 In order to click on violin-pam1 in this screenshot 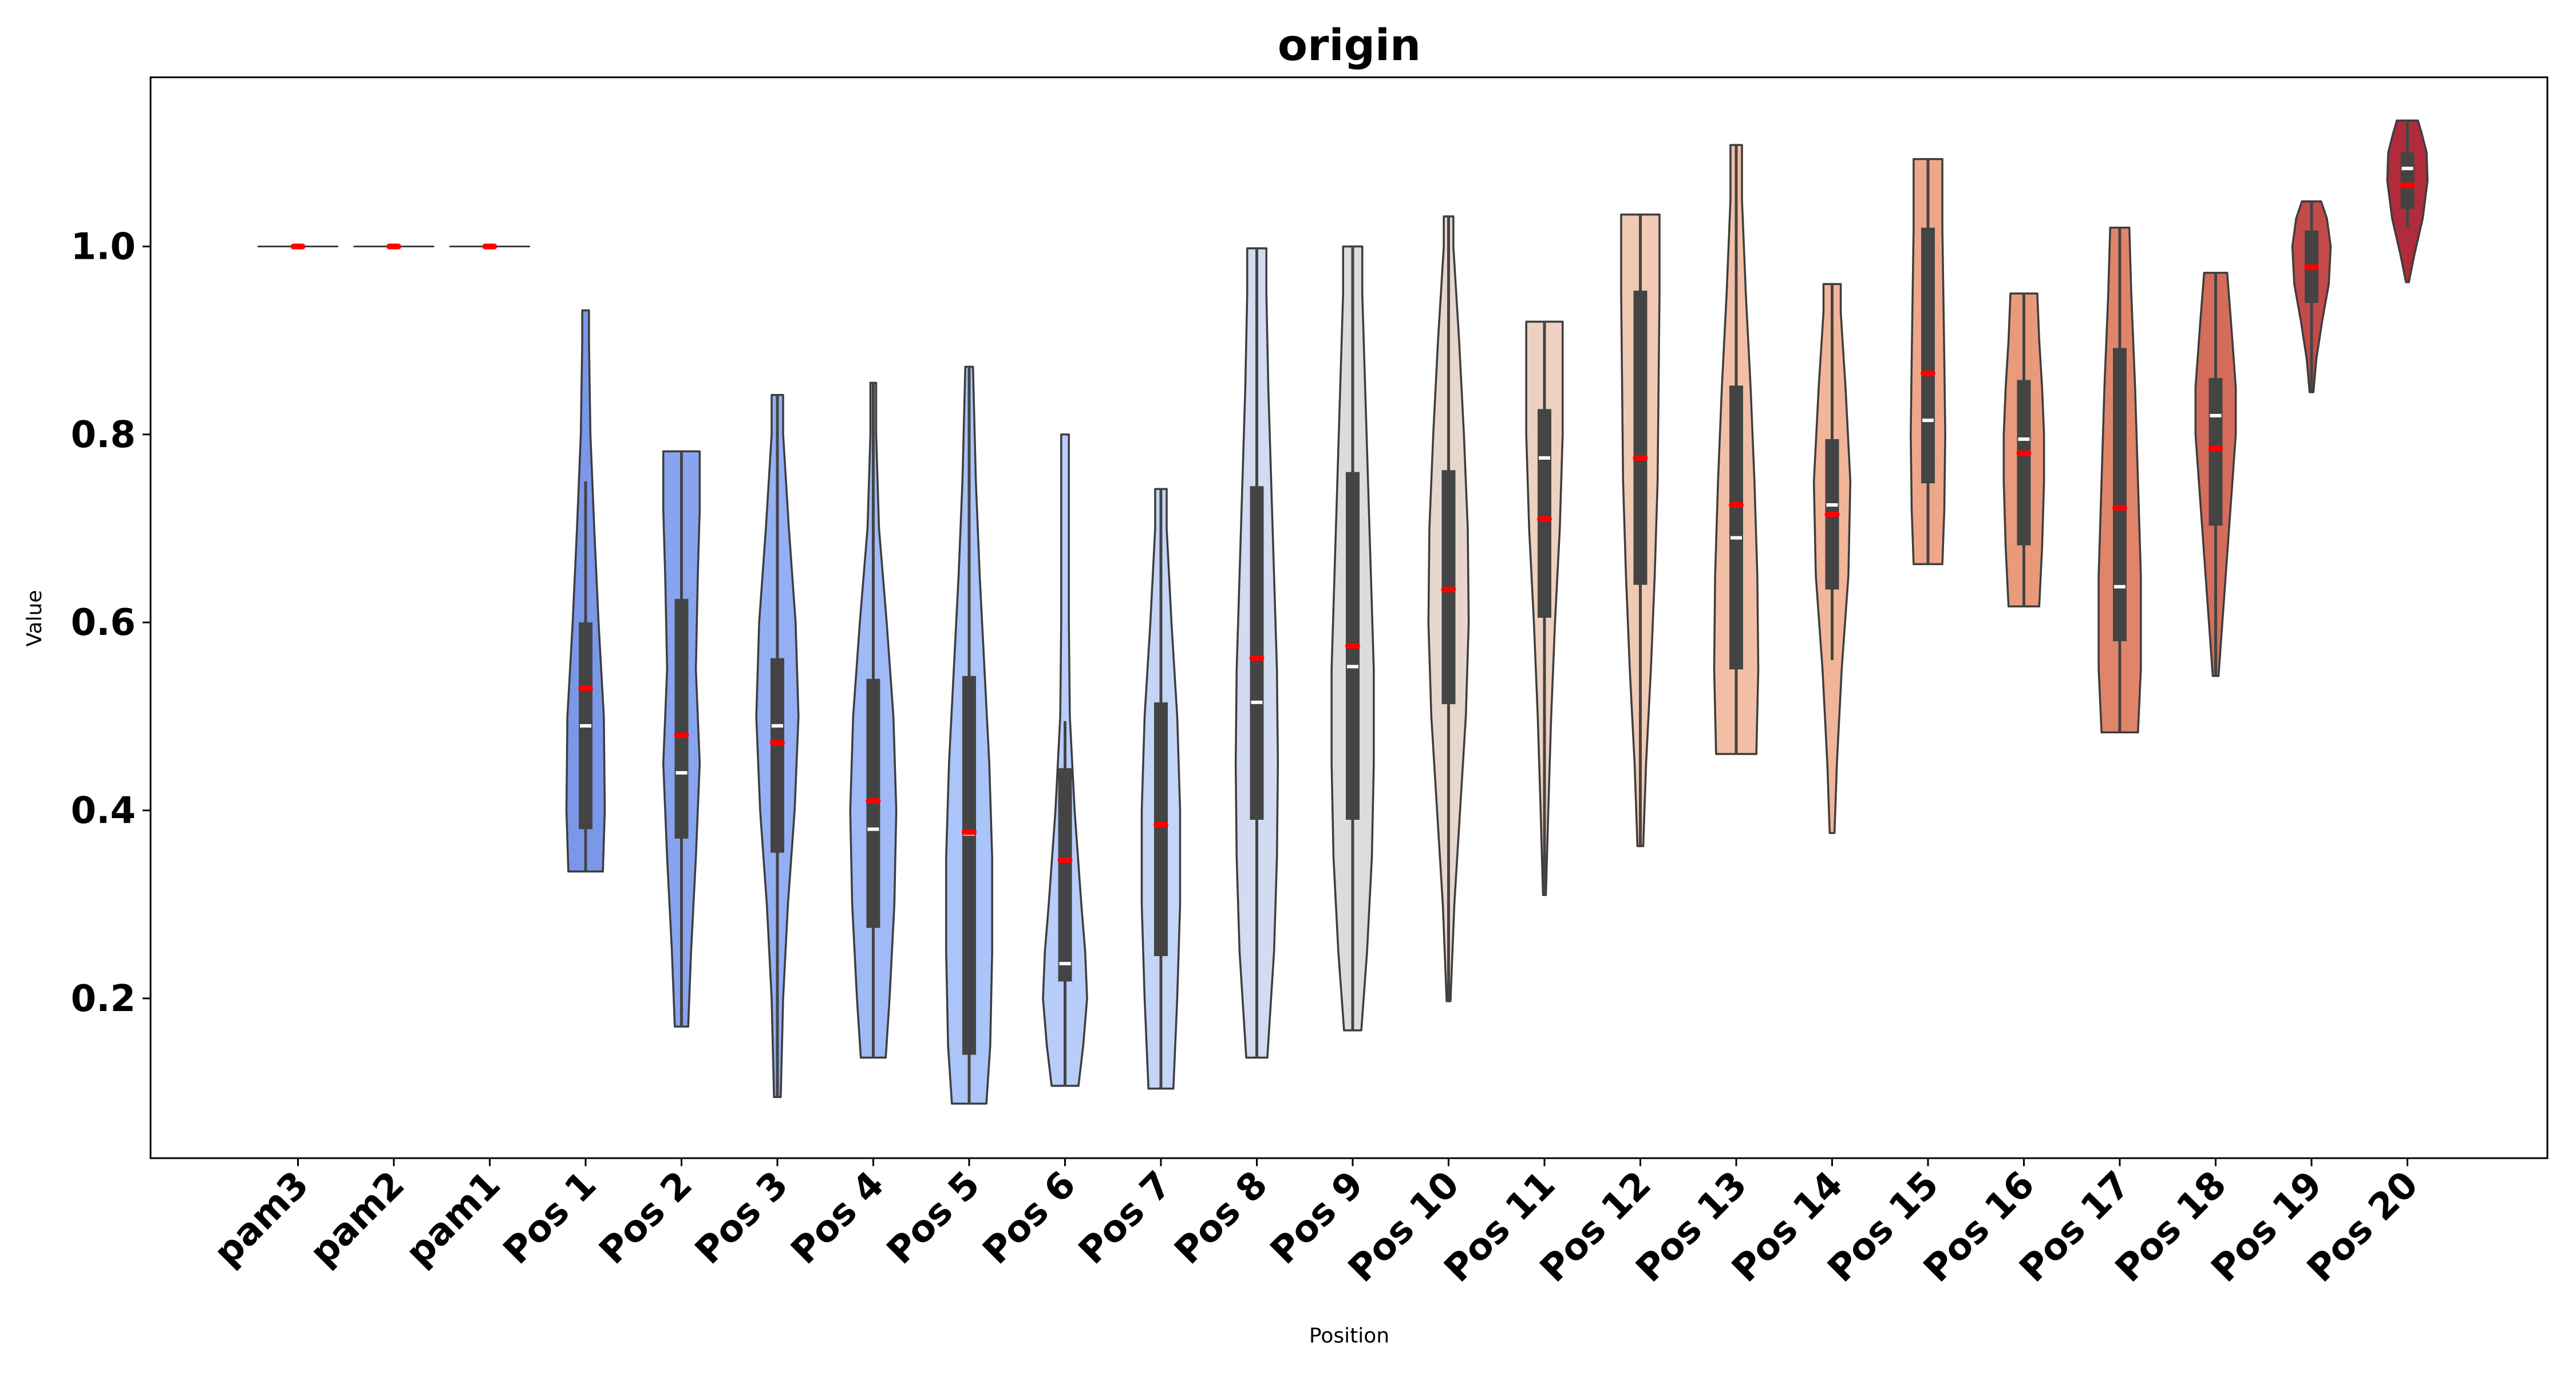, I will do `click(489, 247)`.